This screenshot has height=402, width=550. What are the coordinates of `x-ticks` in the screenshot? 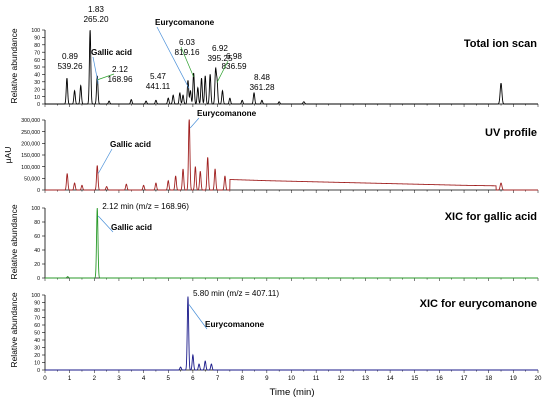 It's located at (291, 105).